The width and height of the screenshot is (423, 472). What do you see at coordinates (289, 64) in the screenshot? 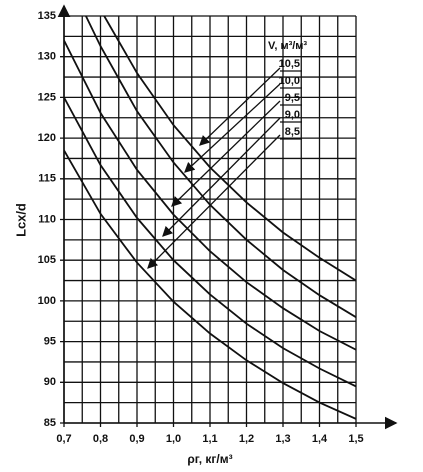
I see `legend-label: 10,5` at bounding box center [289, 64].